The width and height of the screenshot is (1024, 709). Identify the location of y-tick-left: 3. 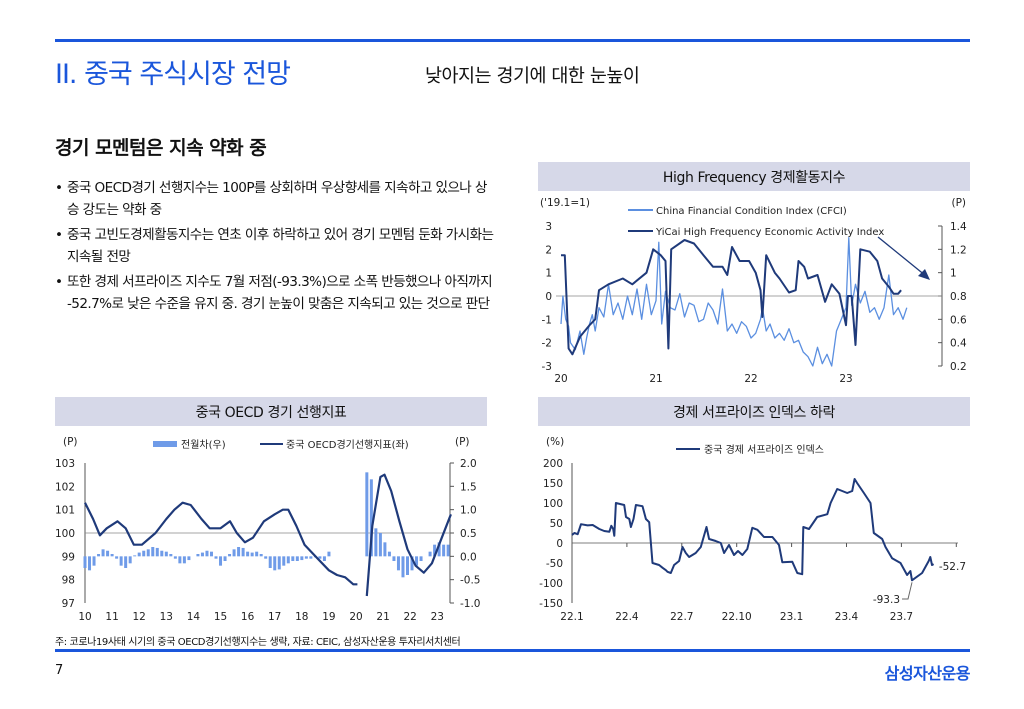
(548, 227).